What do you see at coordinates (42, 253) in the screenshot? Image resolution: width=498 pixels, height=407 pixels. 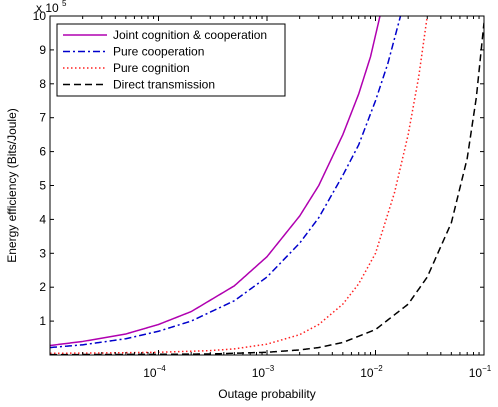 I see `y-tick-label: 3` at bounding box center [42, 253].